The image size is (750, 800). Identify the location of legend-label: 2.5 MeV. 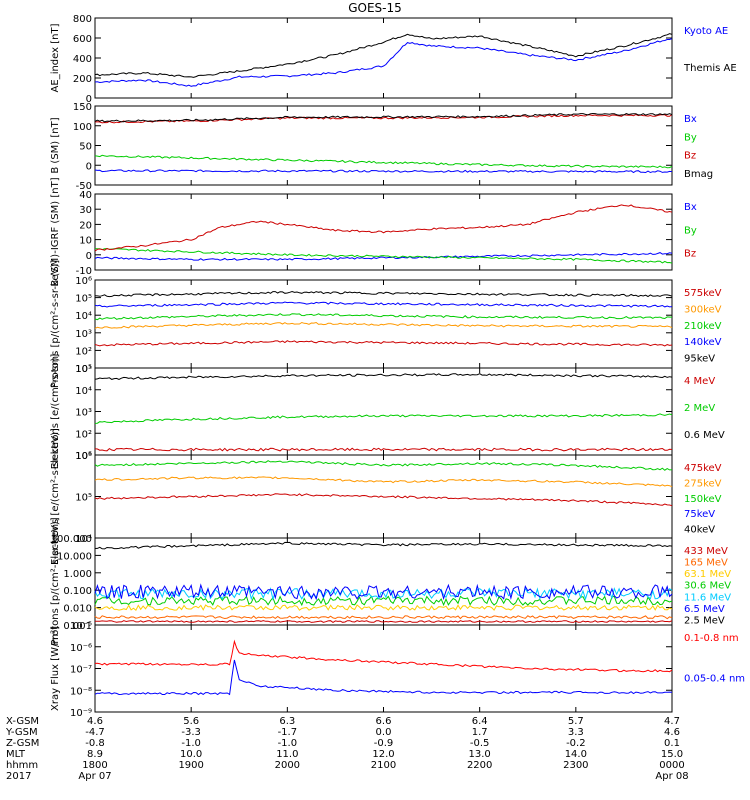
(704, 620).